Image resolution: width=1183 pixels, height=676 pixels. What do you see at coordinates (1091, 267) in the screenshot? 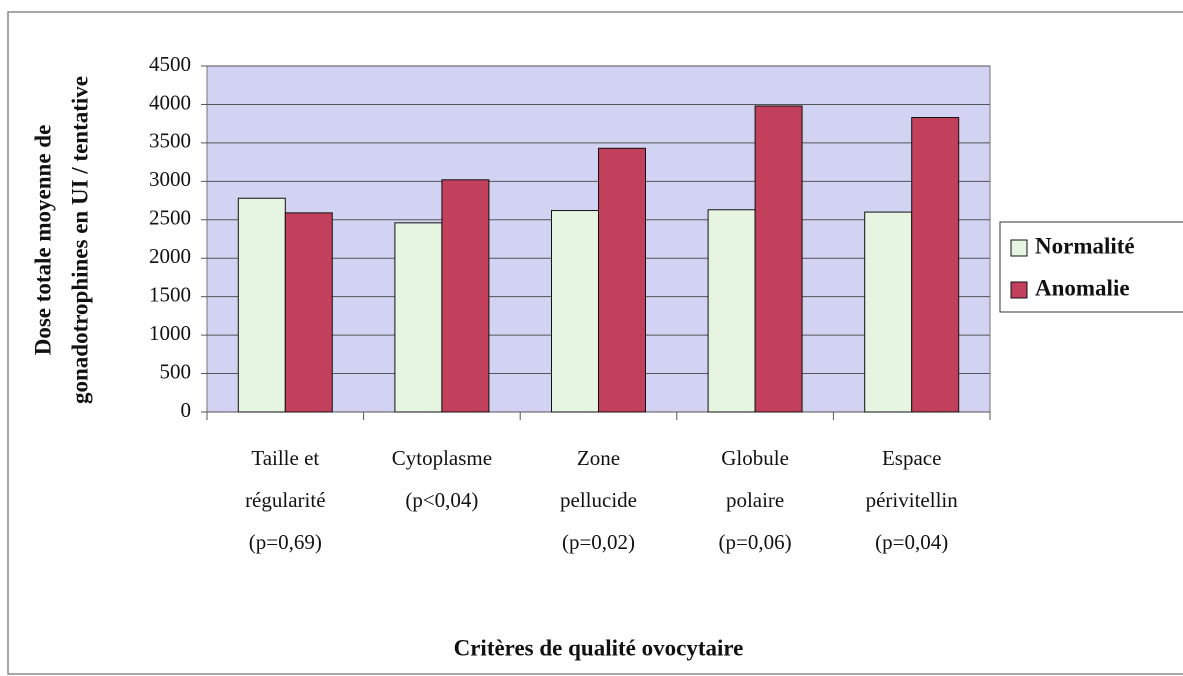
I see `legend-box` at bounding box center [1091, 267].